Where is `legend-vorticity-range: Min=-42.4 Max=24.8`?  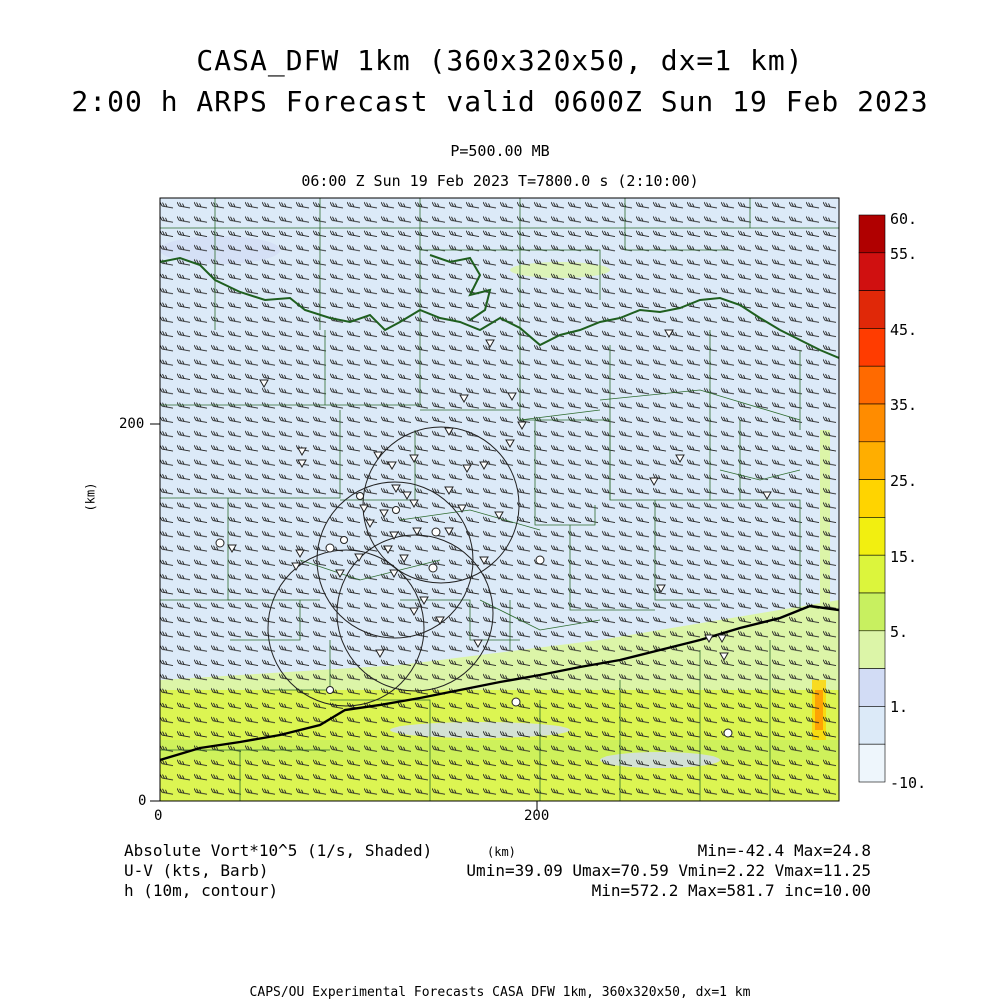 legend-vorticity-range: Min=-42.4 Max=24.8 is located at coordinates (784, 850).